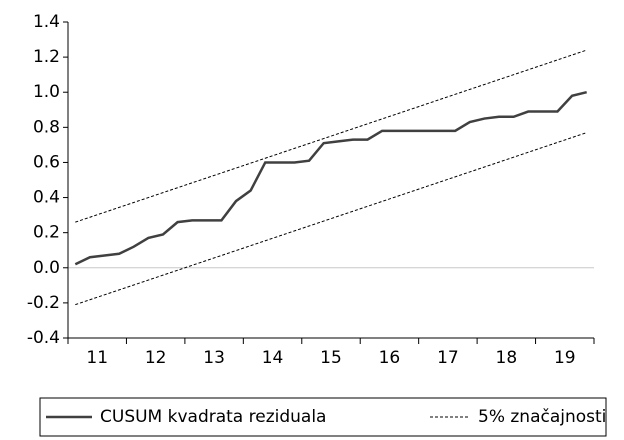 The height and width of the screenshot is (440, 624). I want to click on y-tick-label: 1.2, so click(46, 57).